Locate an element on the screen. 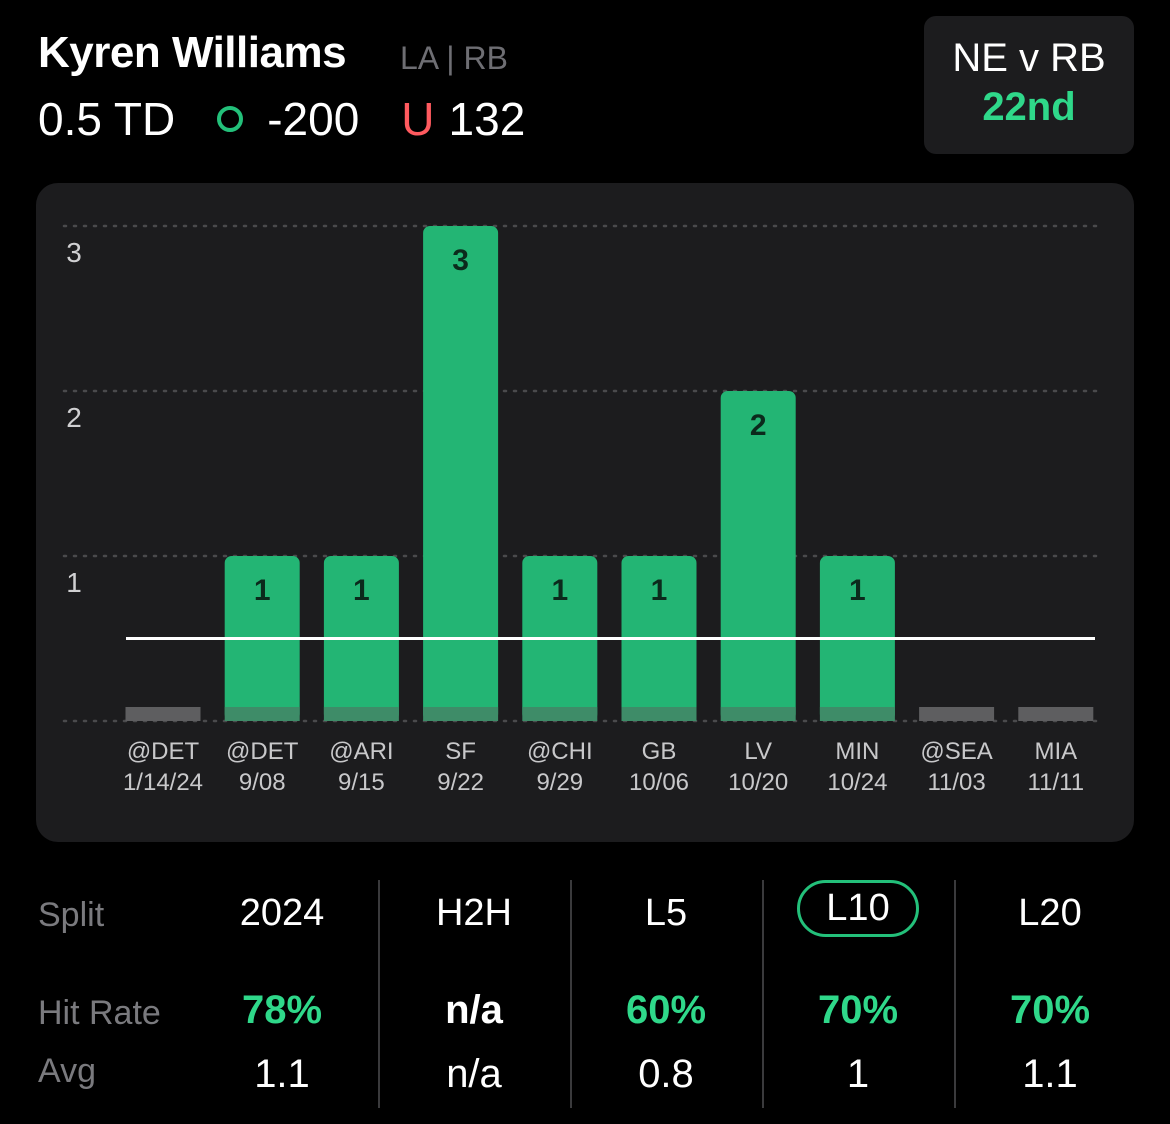 This screenshot has height=1124, width=1170. x-tick-date: 9/08 is located at coordinates (262, 782).